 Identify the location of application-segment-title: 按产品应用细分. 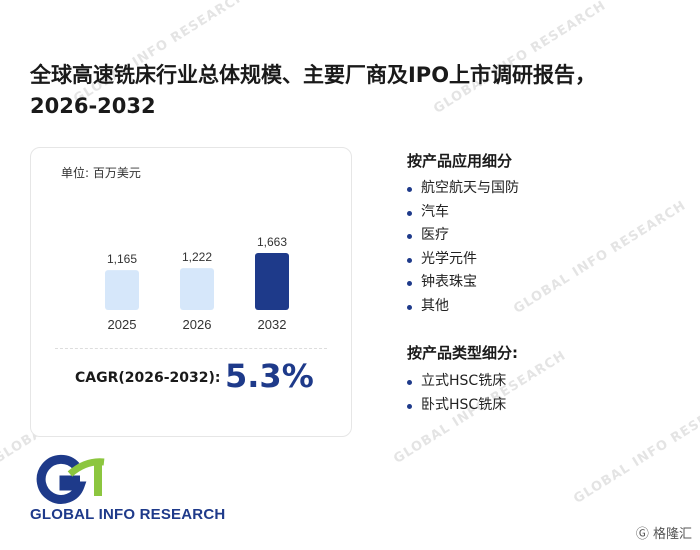
(460, 161).